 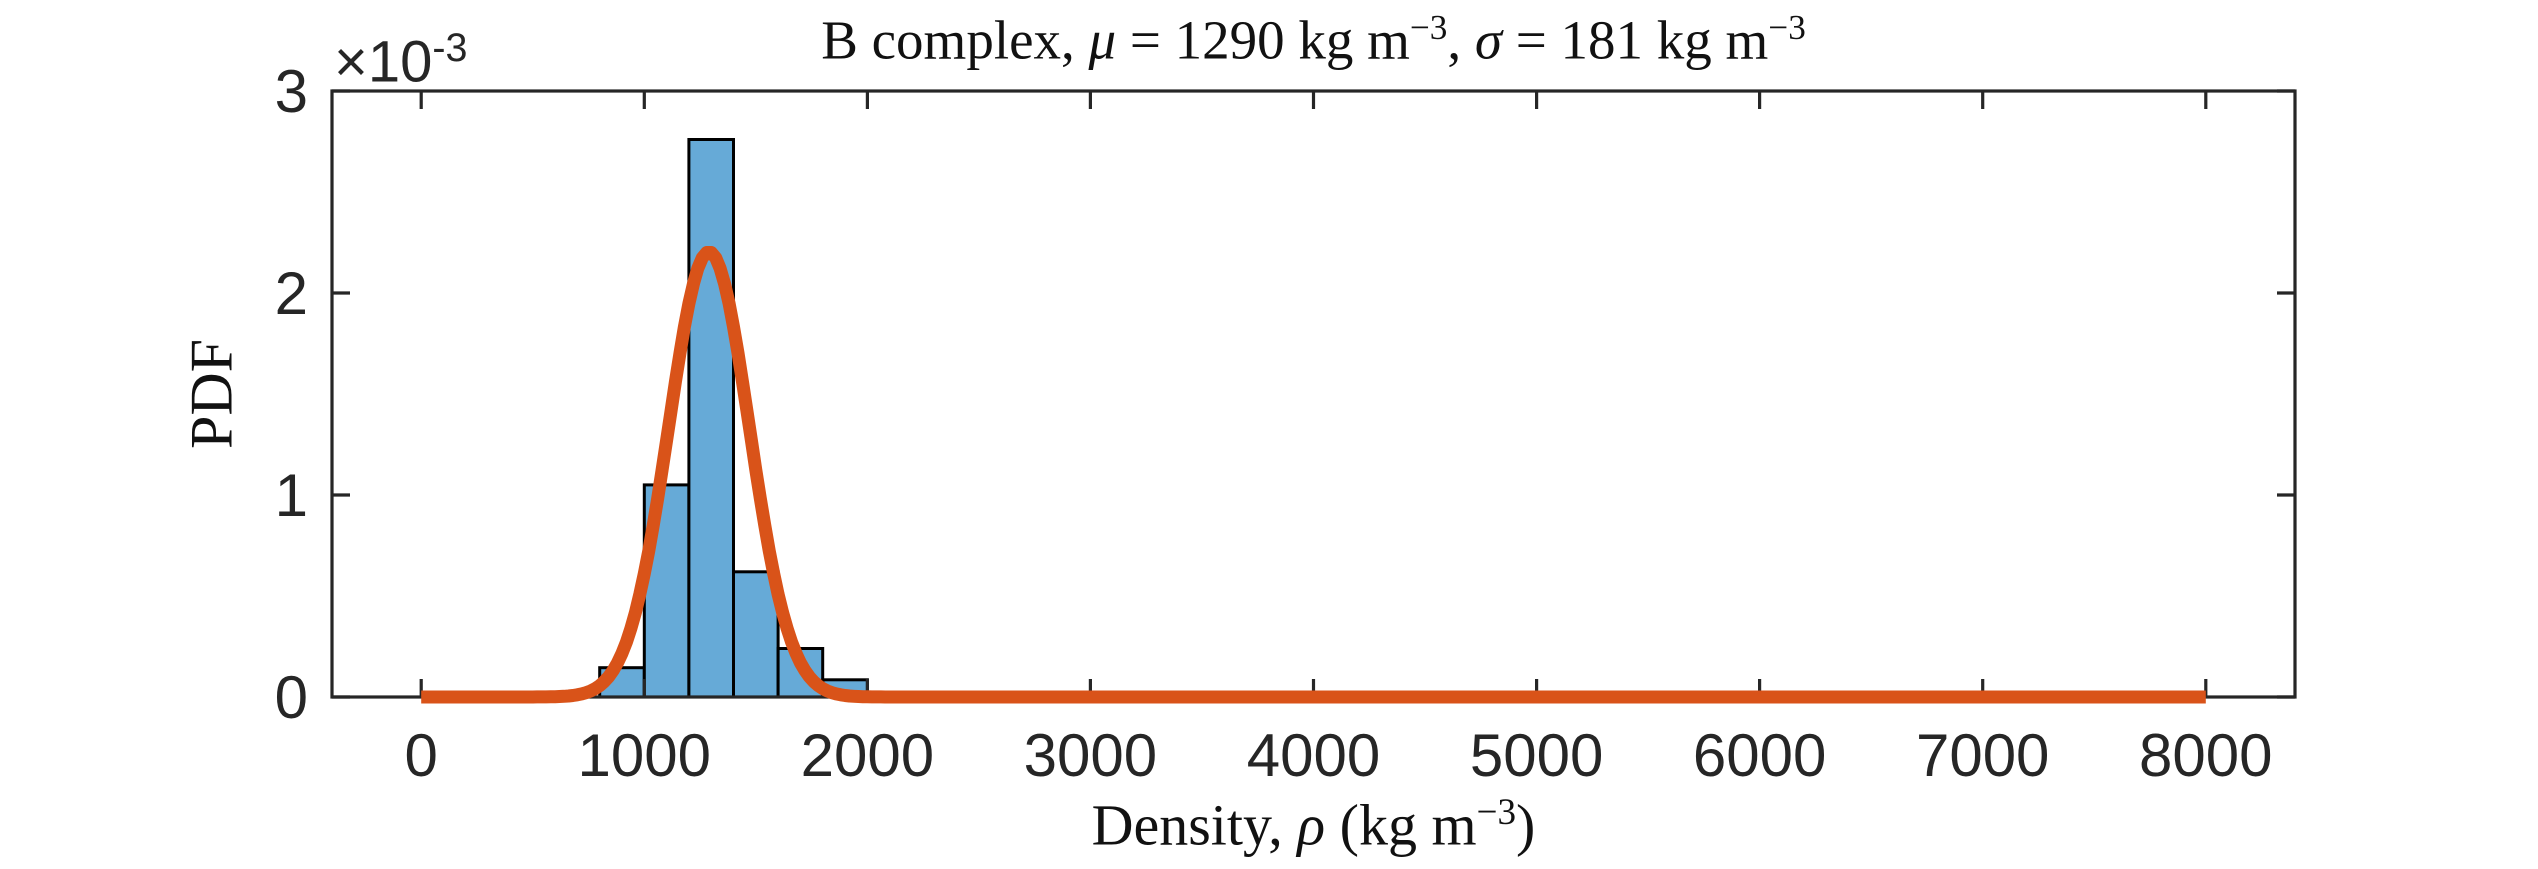 I want to click on x-tick-label: 0, so click(x=421, y=755).